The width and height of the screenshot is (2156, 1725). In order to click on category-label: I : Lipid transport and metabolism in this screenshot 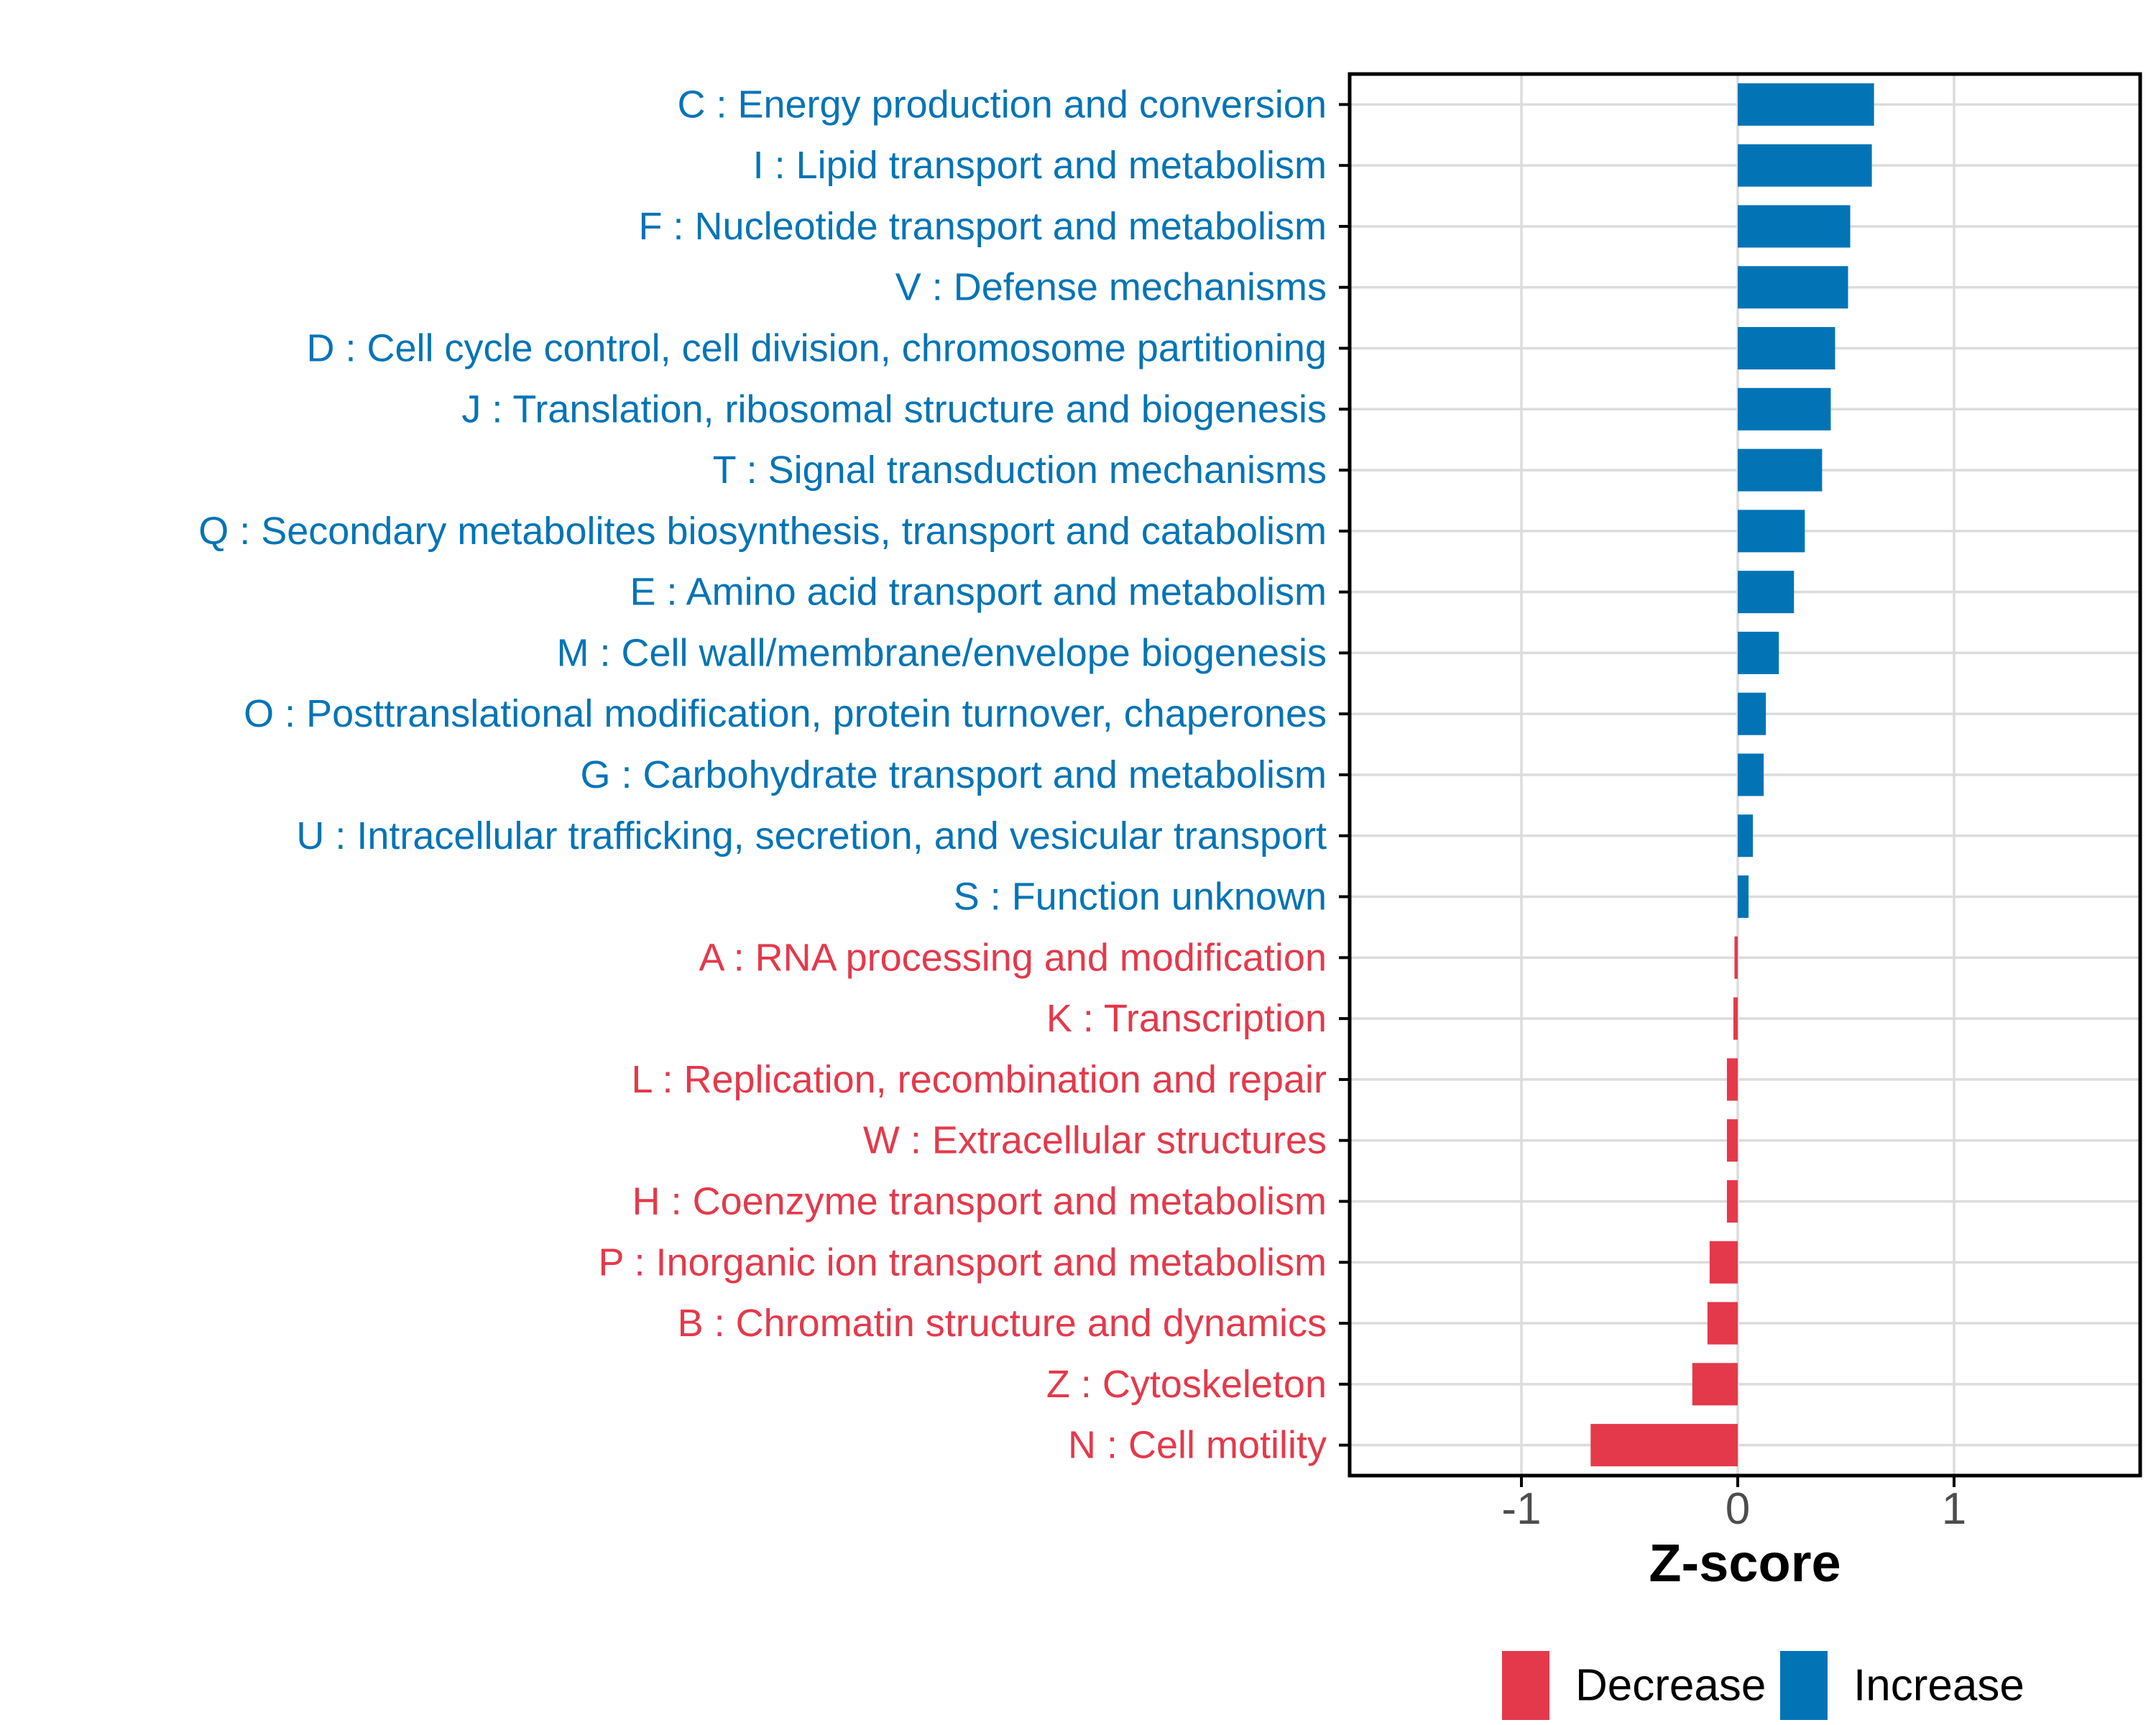, I will do `click(1040, 165)`.